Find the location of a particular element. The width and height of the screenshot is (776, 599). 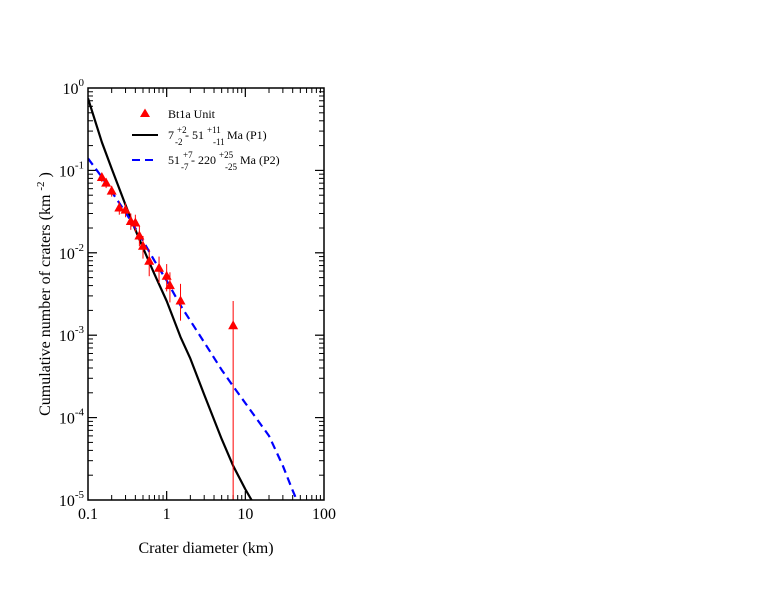

y-tick-label-exponent: 0 is located at coordinates (82, 83).